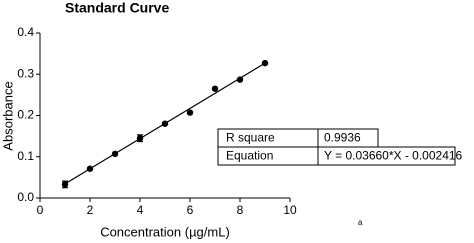  Describe the element at coordinates (249, 156) in the screenshot. I see `table-text: Equation` at that location.